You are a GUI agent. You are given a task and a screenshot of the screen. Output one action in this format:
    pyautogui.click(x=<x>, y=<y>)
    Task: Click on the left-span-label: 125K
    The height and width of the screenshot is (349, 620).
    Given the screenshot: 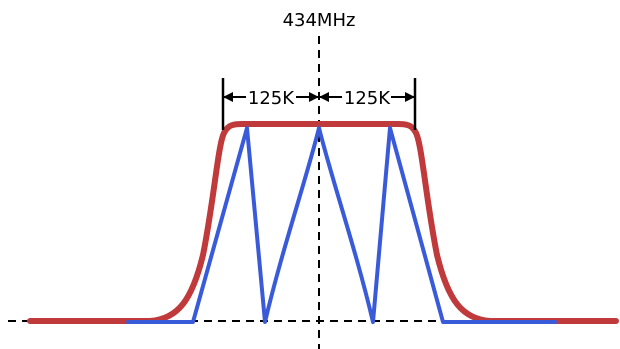 What is the action you would take?
    pyautogui.click(x=271, y=98)
    